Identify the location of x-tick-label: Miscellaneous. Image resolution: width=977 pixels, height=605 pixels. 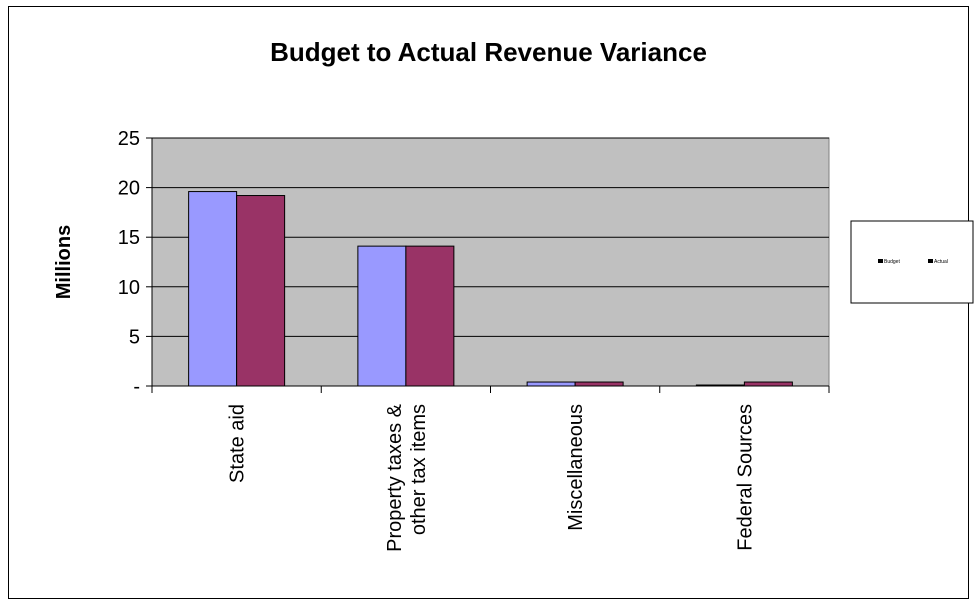
(576, 467).